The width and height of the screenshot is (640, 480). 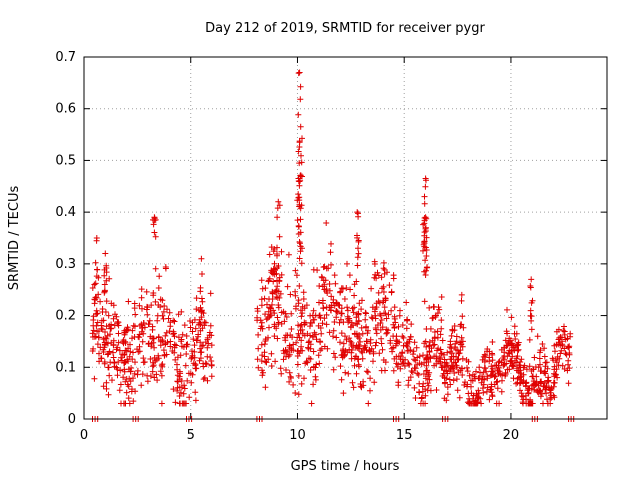 What do you see at coordinates (84, 435) in the screenshot?
I see `x-tick-label: 0` at bounding box center [84, 435].